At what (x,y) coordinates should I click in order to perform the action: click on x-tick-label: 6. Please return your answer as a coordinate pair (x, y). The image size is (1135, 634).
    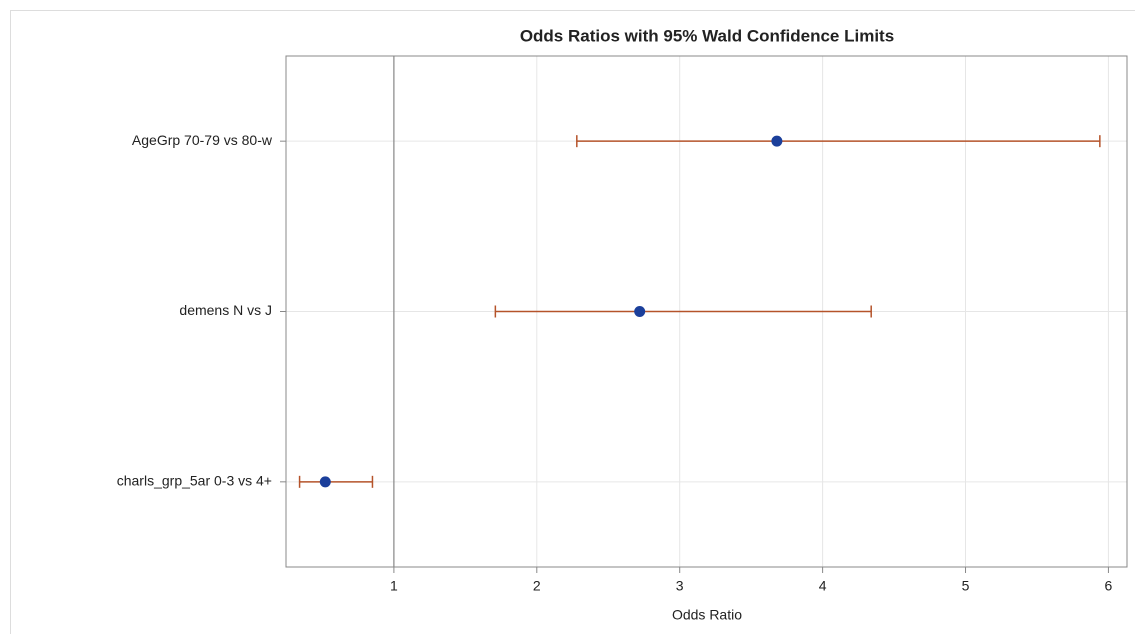
    Looking at the image, I should click on (1109, 586).